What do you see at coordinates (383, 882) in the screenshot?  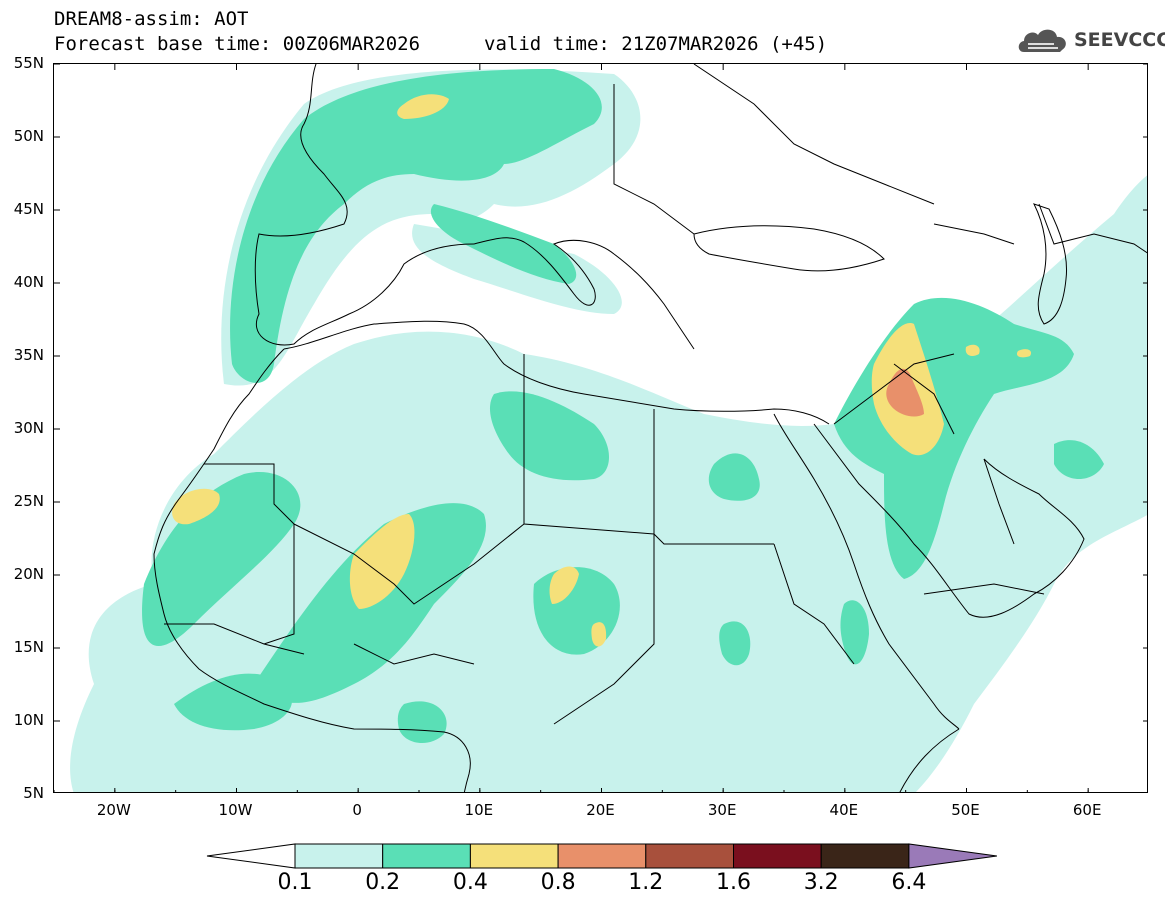 I see `colorbar-threshold-label: 0.2` at bounding box center [383, 882].